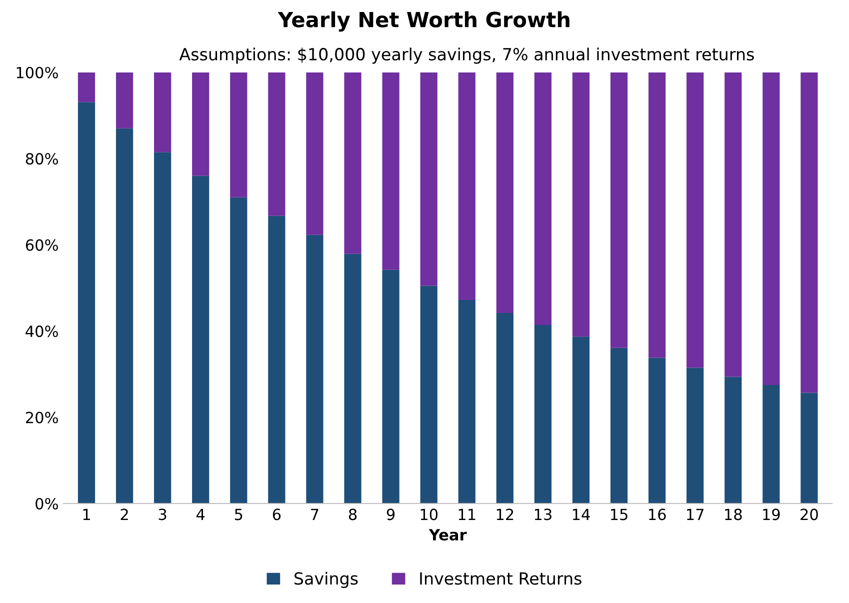  What do you see at coordinates (467, 514) in the screenshot?
I see `x-tick-label: 11` at bounding box center [467, 514].